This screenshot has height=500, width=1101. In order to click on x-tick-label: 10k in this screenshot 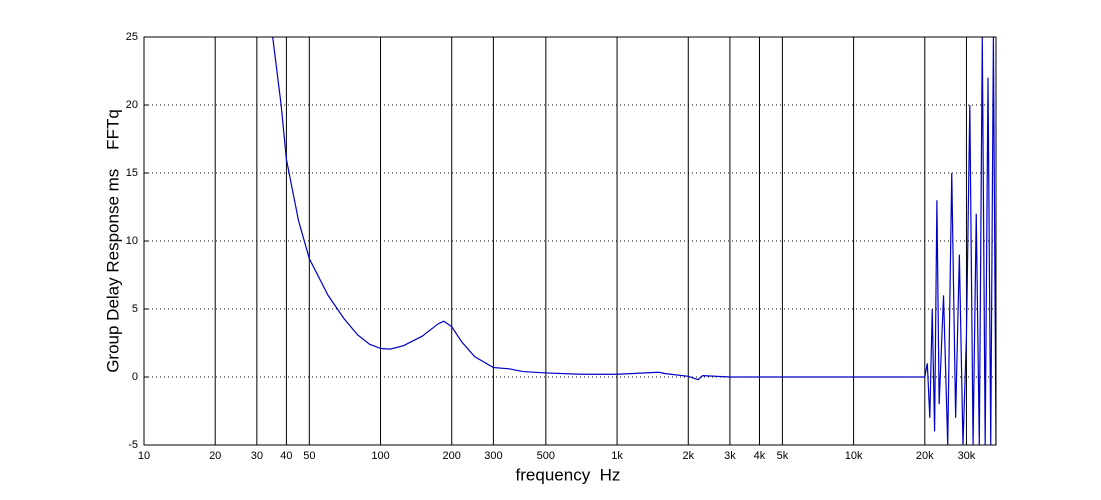, I will do `click(854, 456)`.